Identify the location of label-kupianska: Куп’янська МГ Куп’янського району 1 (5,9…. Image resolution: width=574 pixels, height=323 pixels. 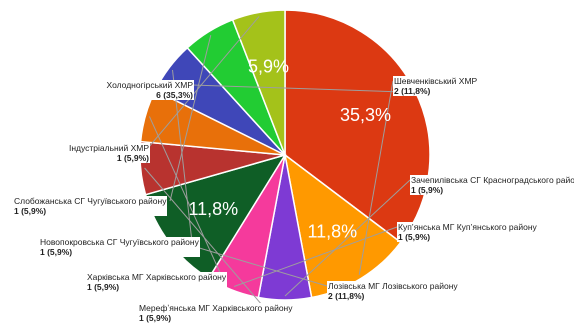
(467, 232).